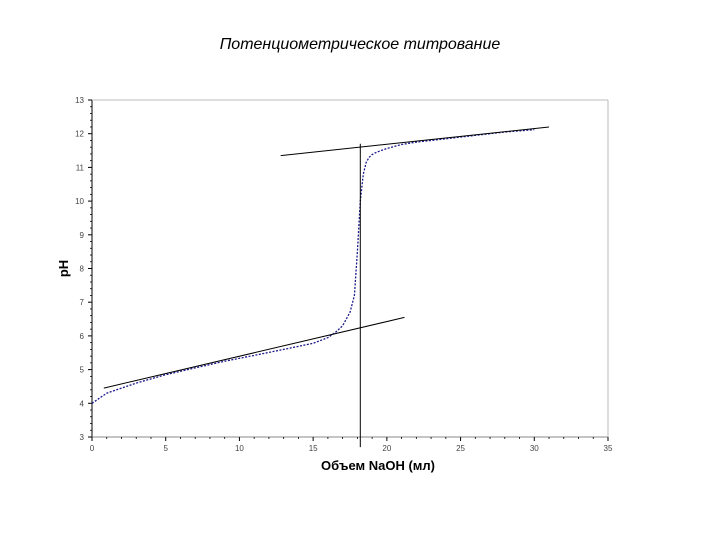  I want to click on y-axis-title: pH, so click(63, 268).